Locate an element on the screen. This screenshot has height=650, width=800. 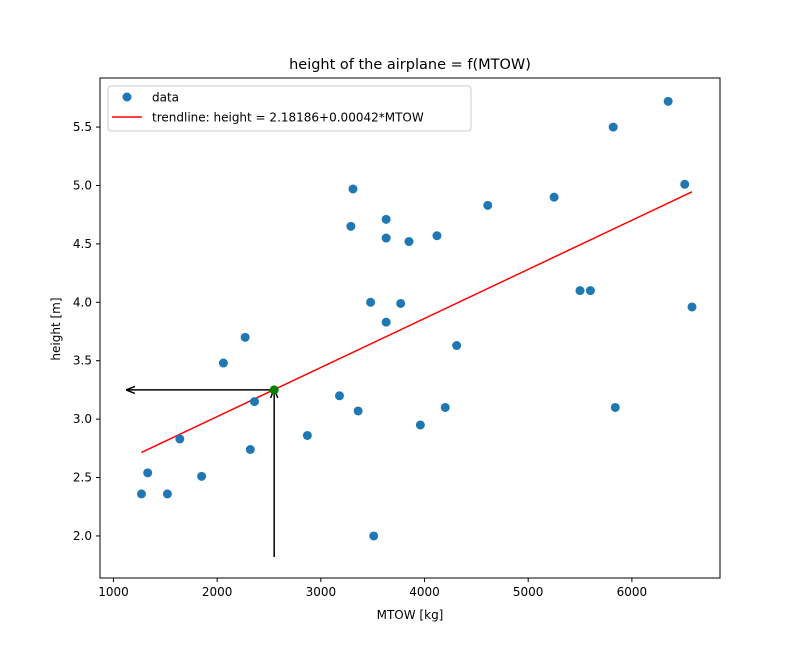
y-tick-label: 5.0 is located at coordinates (82, 185).